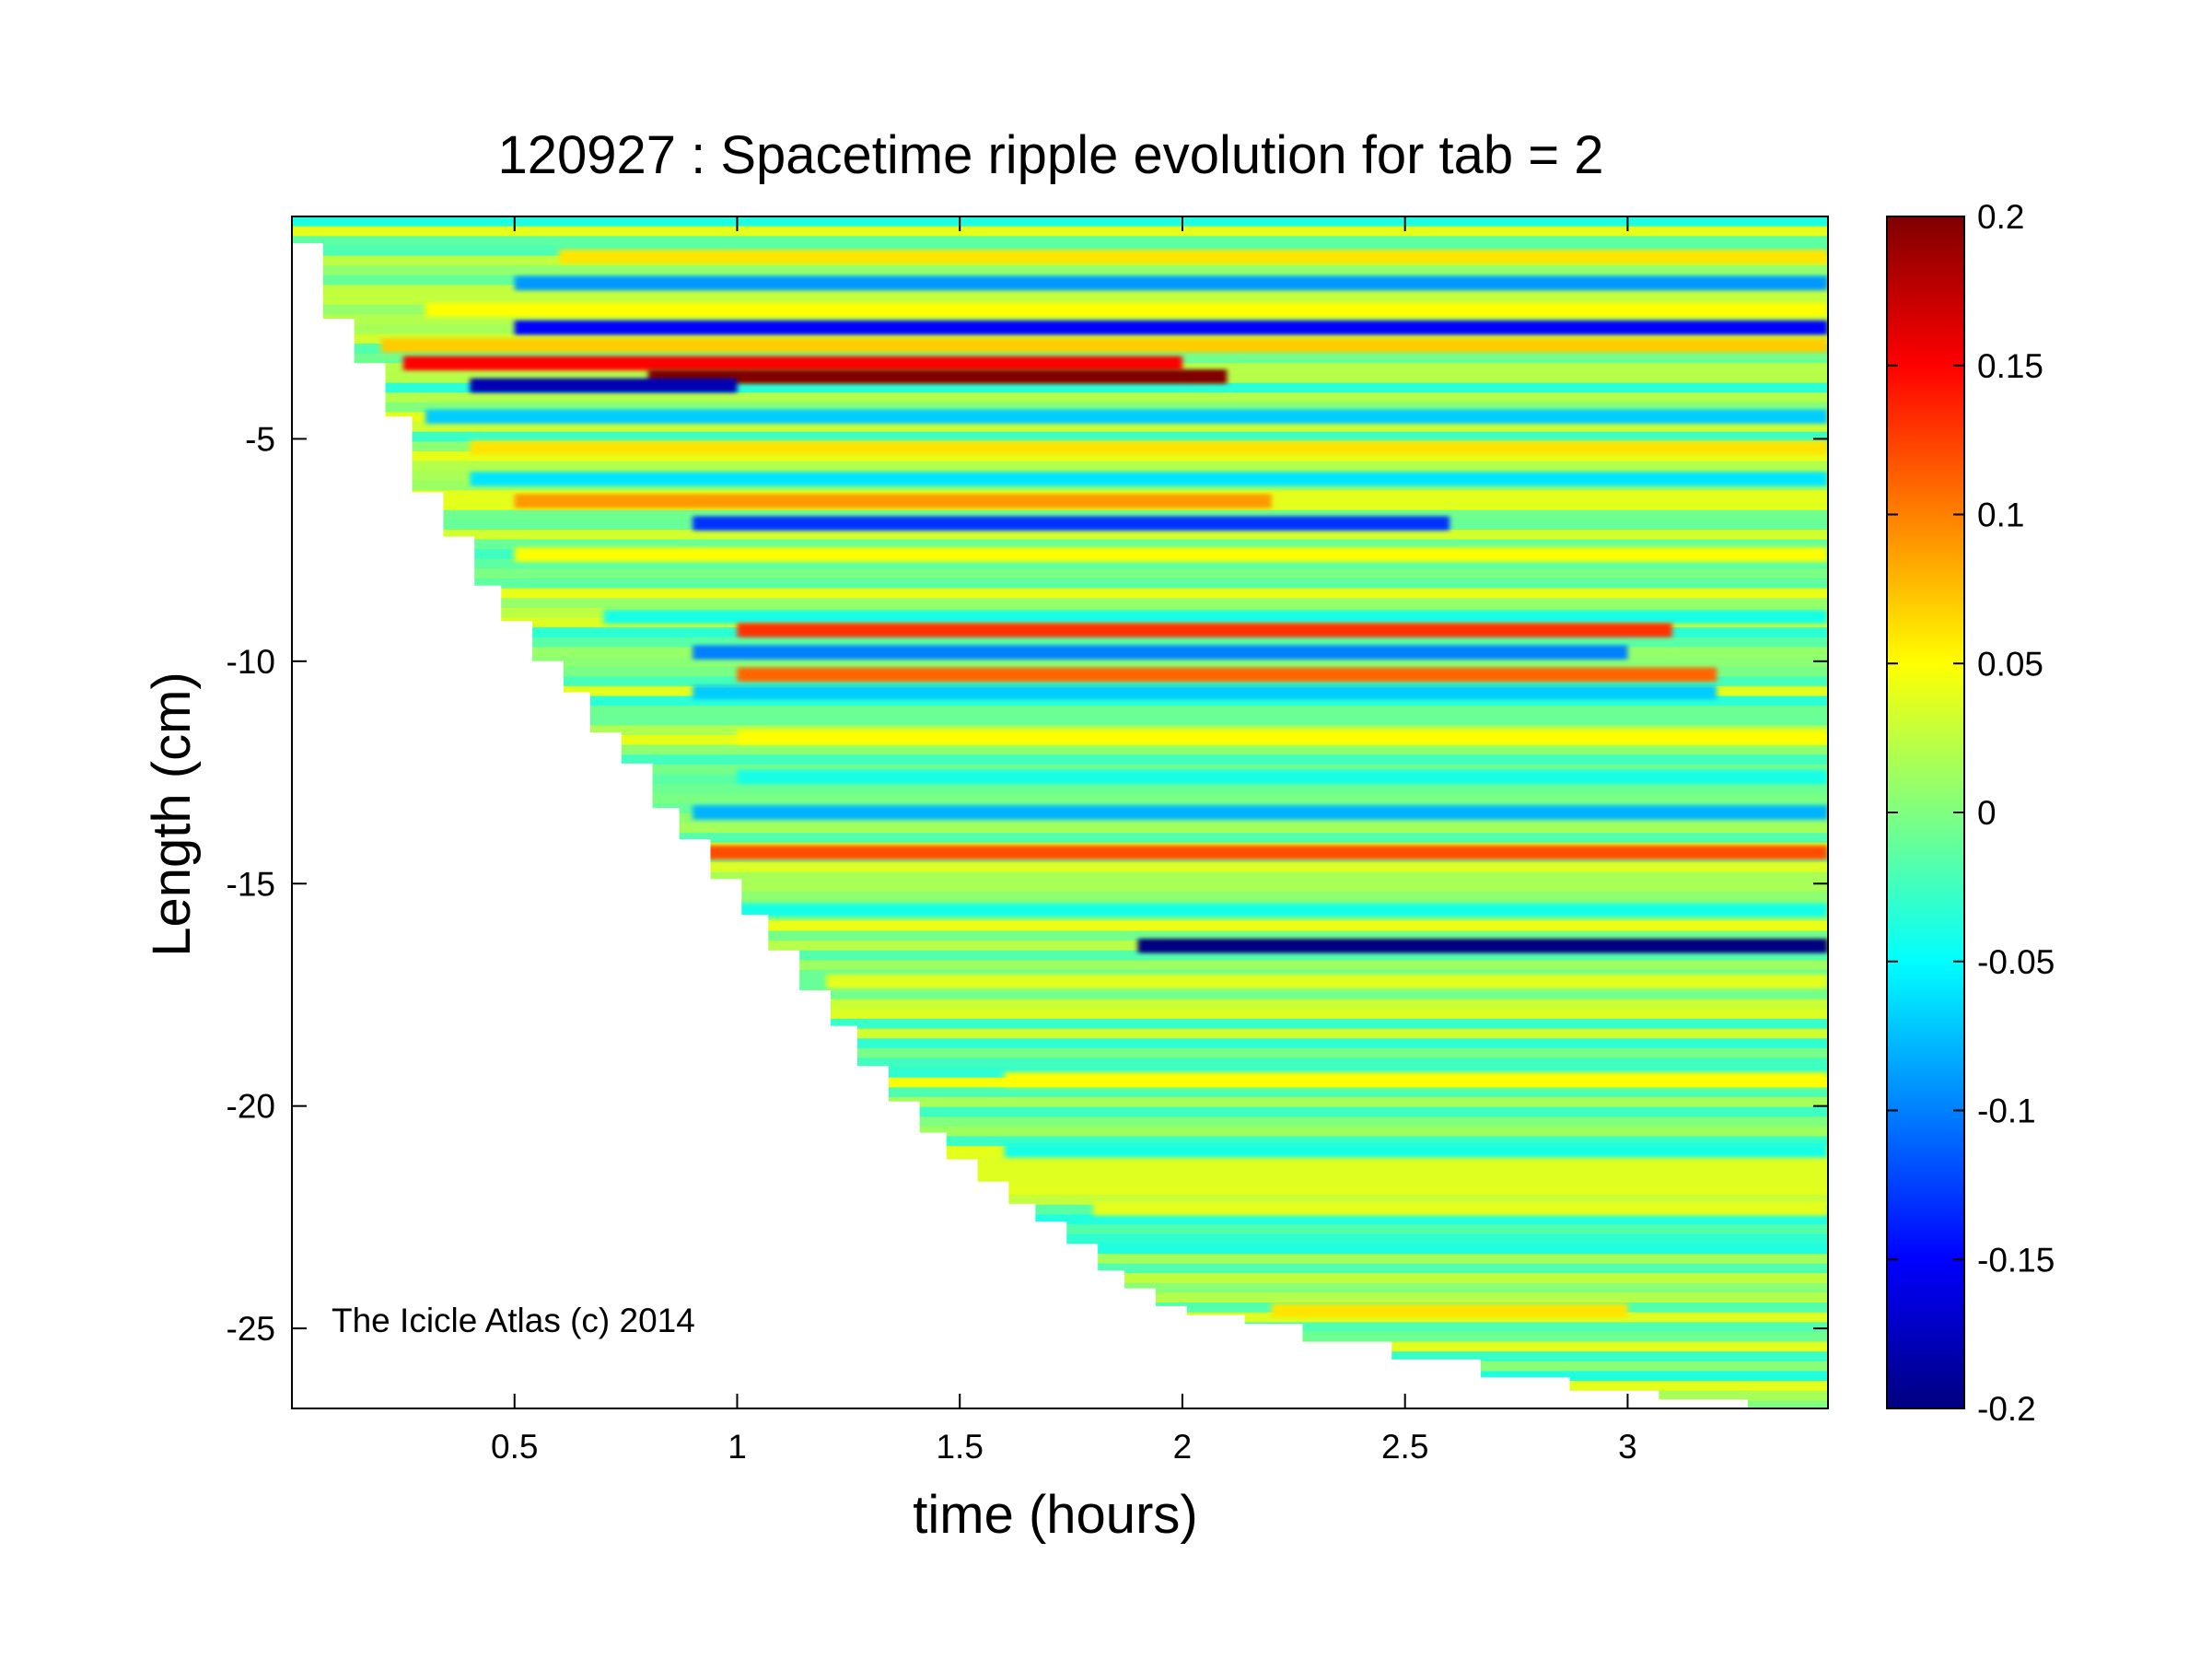 This screenshot has height=1659, width=2212. I want to click on x-tick-label: 0.5, so click(514, 1447).